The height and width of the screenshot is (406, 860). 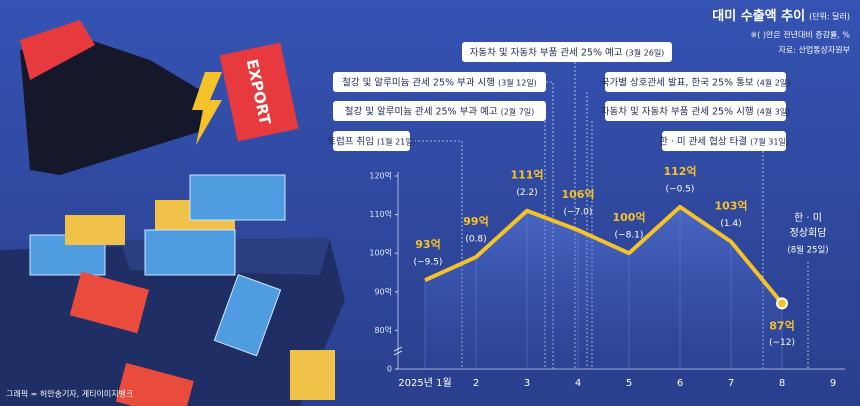 I want to click on value-label: 111억, so click(x=526, y=175).